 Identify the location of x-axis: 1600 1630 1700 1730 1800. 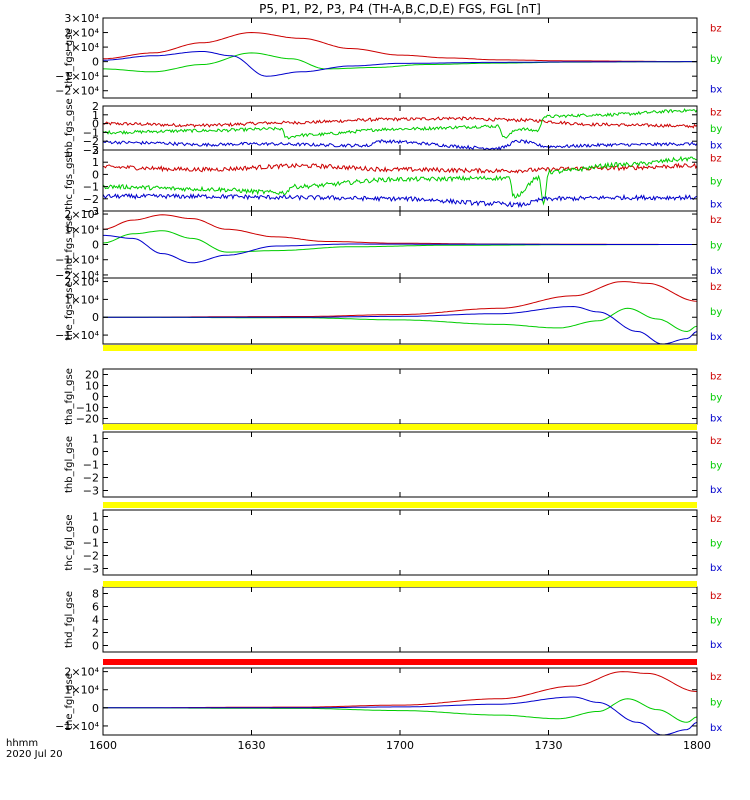
(400, 745).